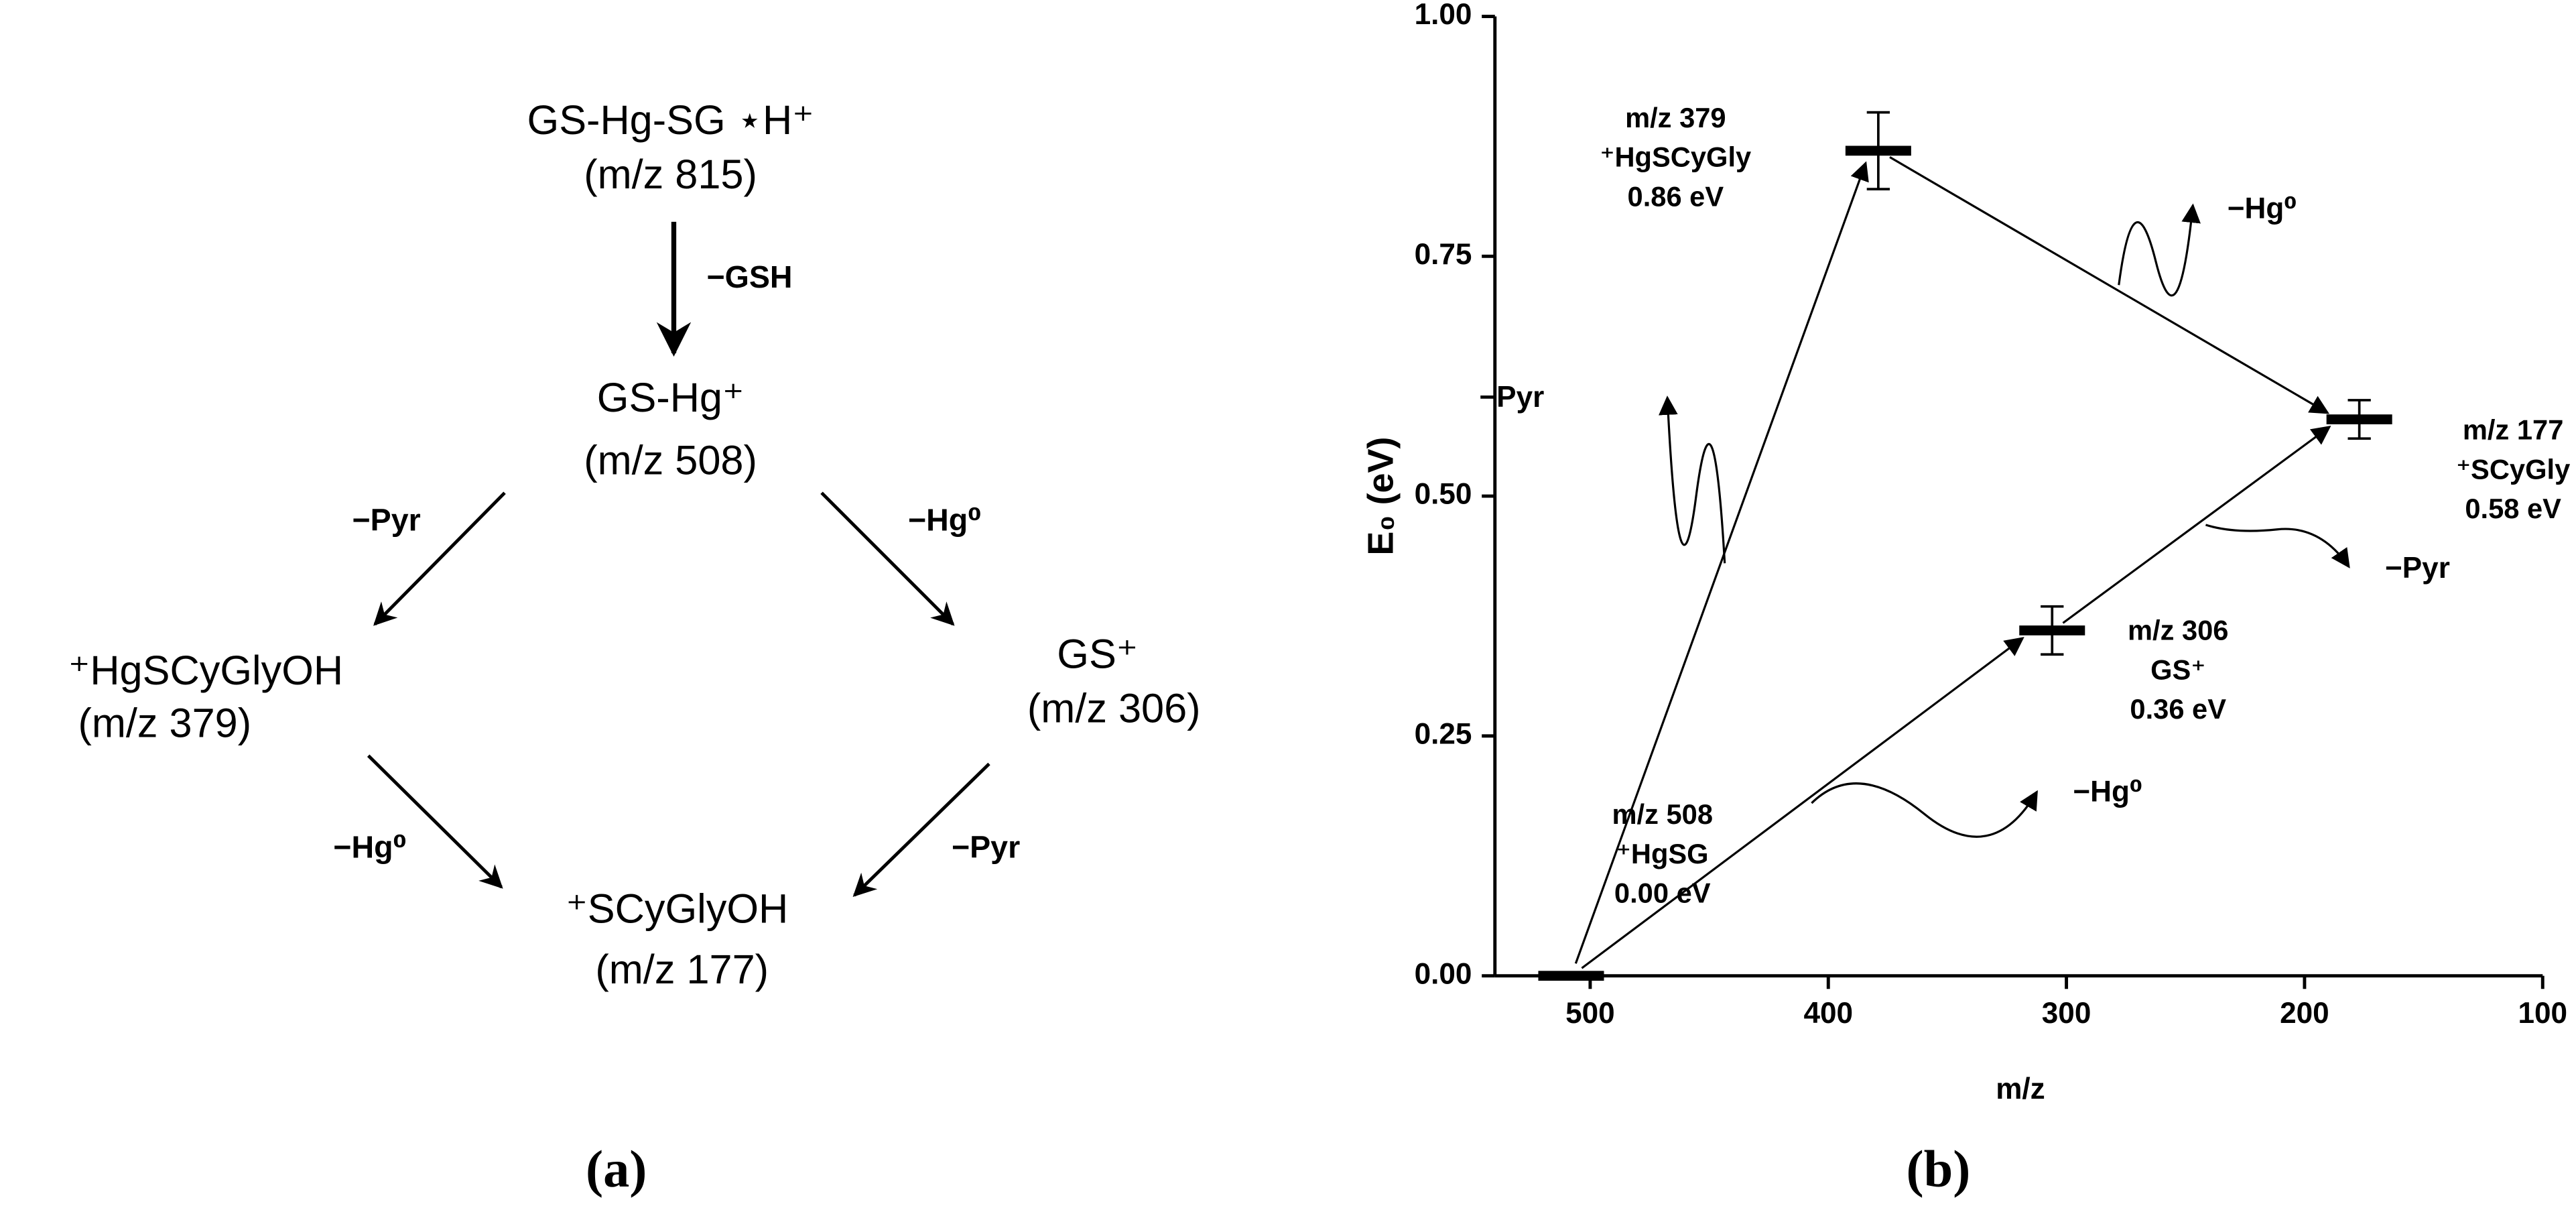 The width and height of the screenshot is (2576, 1214). Describe the element at coordinates (670, 174) in the screenshot. I see `node-mz: (m/z 815)` at that location.